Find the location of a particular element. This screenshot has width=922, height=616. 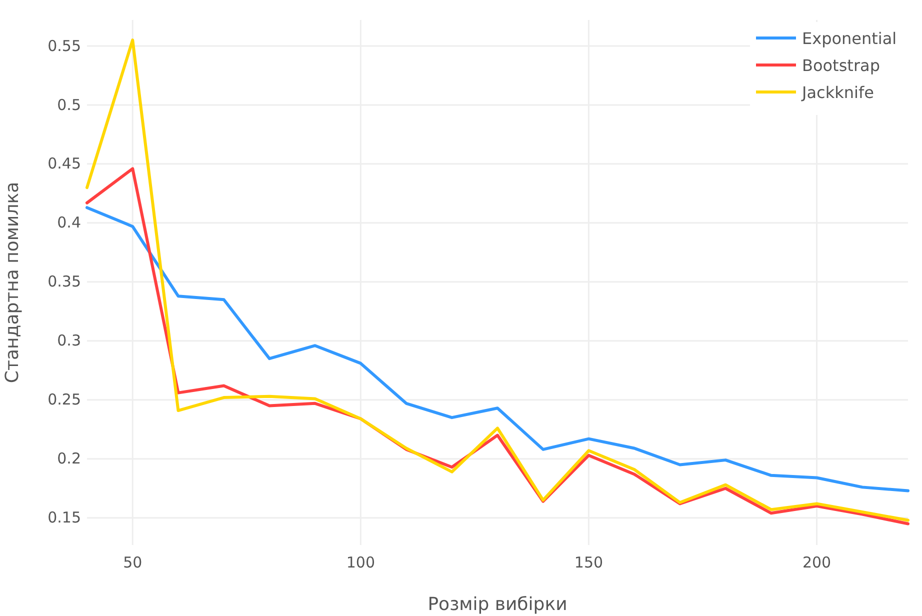

y-tick-label: 0.5 is located at coordinates (69, 105).